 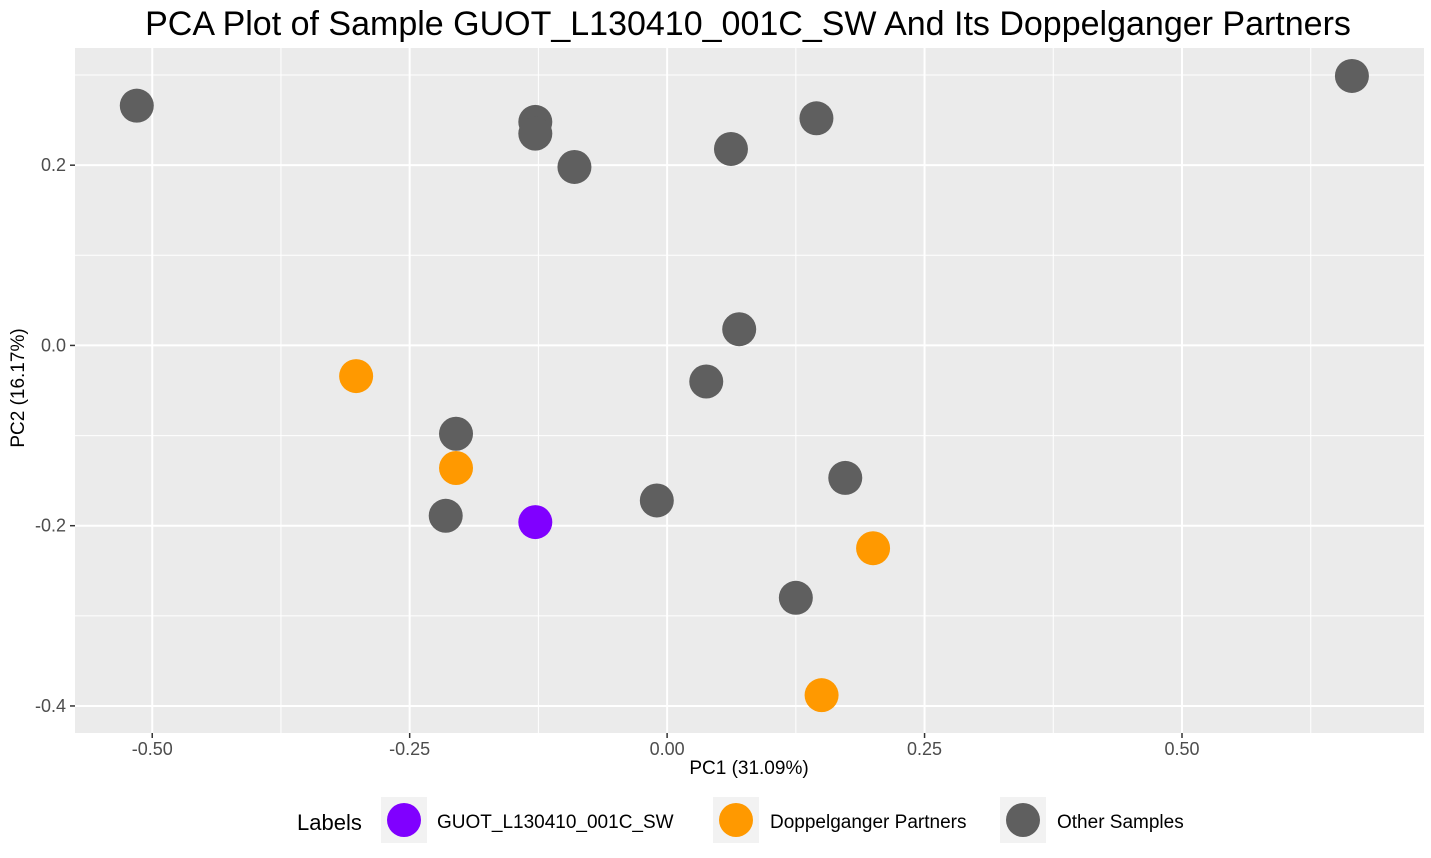 I want to click on y-tick-label: -0.2, so click(x=50, y=526).